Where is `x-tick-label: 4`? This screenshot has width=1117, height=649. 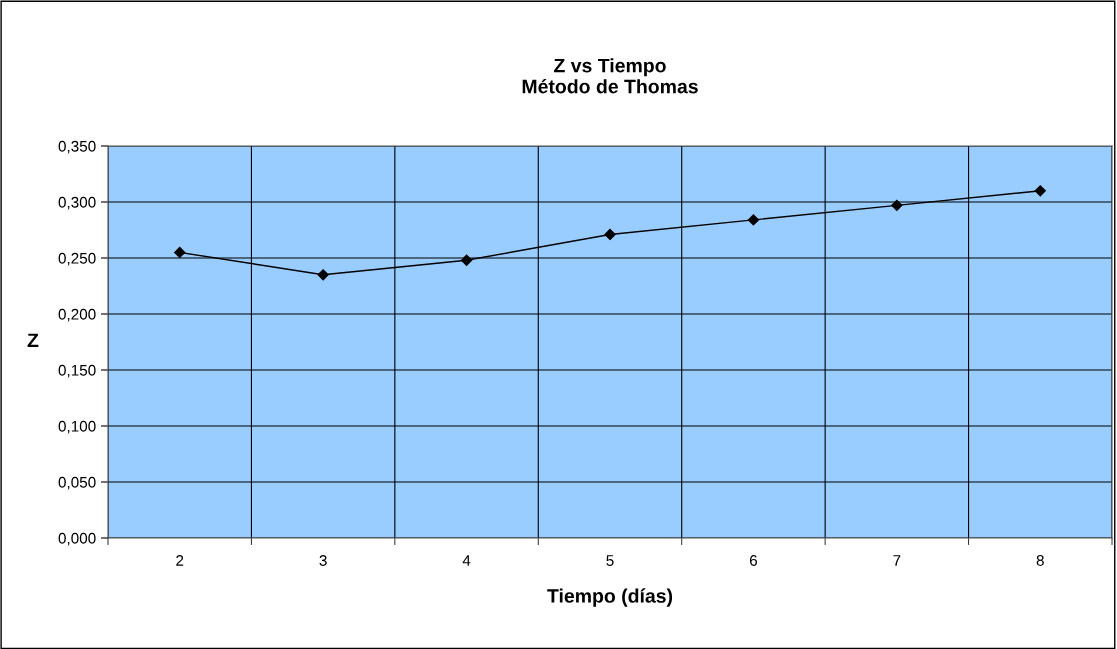 x-tick-label: 4 is located at coordinates (466, 560).